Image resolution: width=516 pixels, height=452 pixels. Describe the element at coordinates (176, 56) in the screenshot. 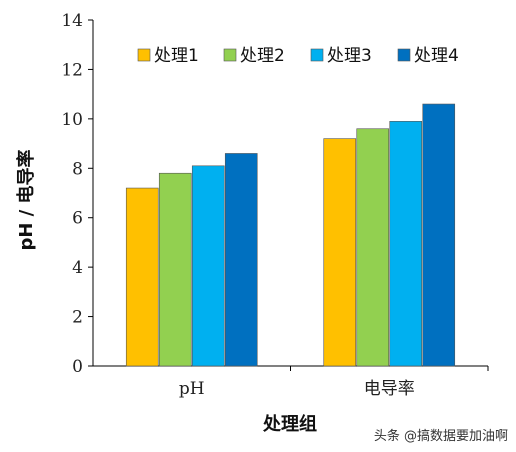

I see `legend-label: 处理1` at that location.